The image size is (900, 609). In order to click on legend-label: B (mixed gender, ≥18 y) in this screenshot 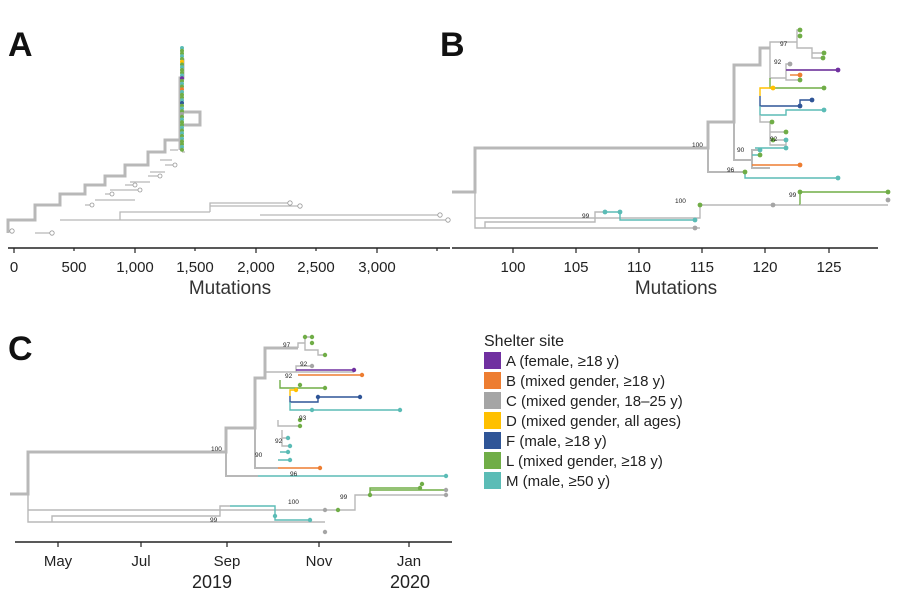, I will do `click(585, 381)`.